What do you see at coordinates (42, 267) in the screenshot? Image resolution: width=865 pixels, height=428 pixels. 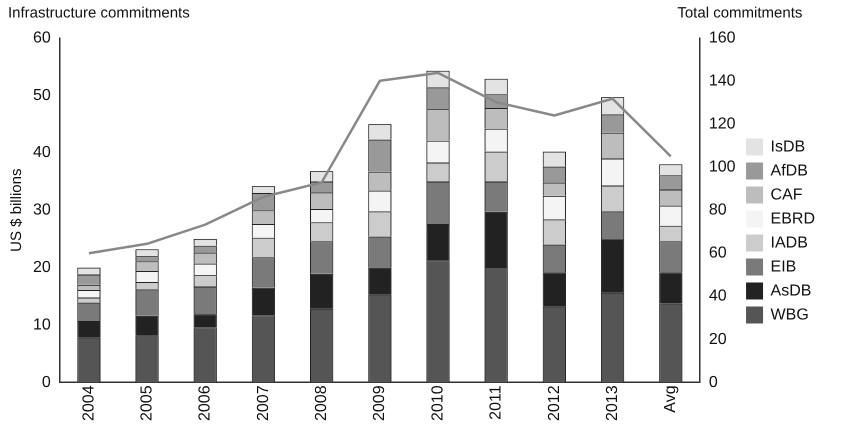 I see `y-tick-label: 20` at bounding box center [42, 267].